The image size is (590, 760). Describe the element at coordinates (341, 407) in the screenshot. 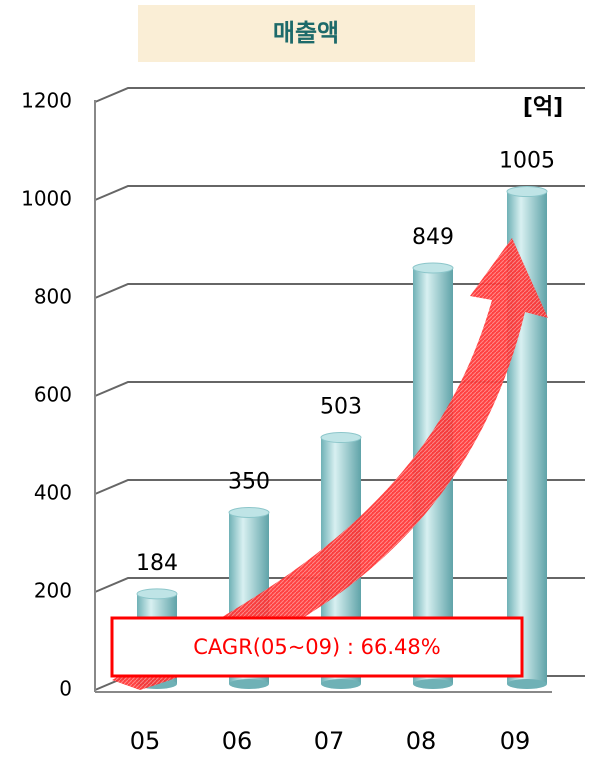

I see `value-label: 503` at that location.